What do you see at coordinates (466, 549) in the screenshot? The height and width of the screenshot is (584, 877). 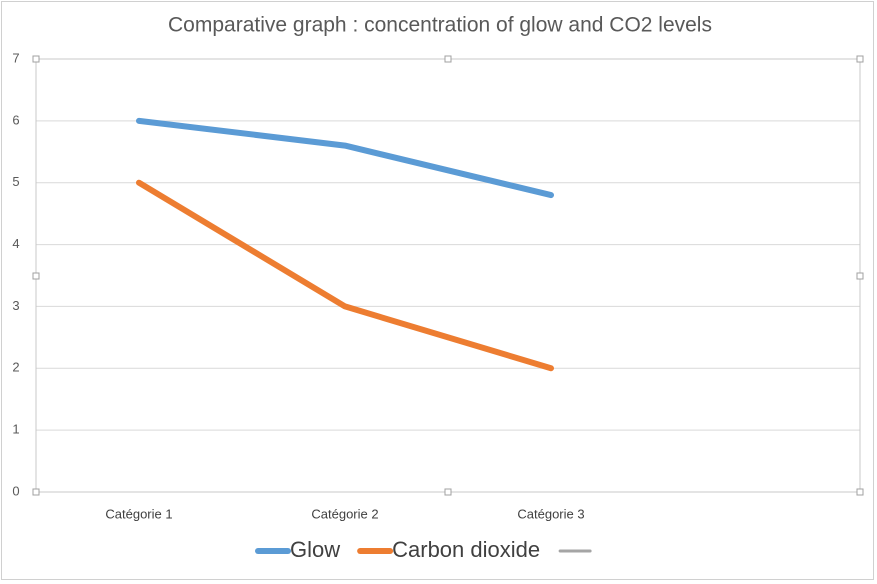 I see `legend-label: Carbon dioxide` at bounding box center [466, 549].